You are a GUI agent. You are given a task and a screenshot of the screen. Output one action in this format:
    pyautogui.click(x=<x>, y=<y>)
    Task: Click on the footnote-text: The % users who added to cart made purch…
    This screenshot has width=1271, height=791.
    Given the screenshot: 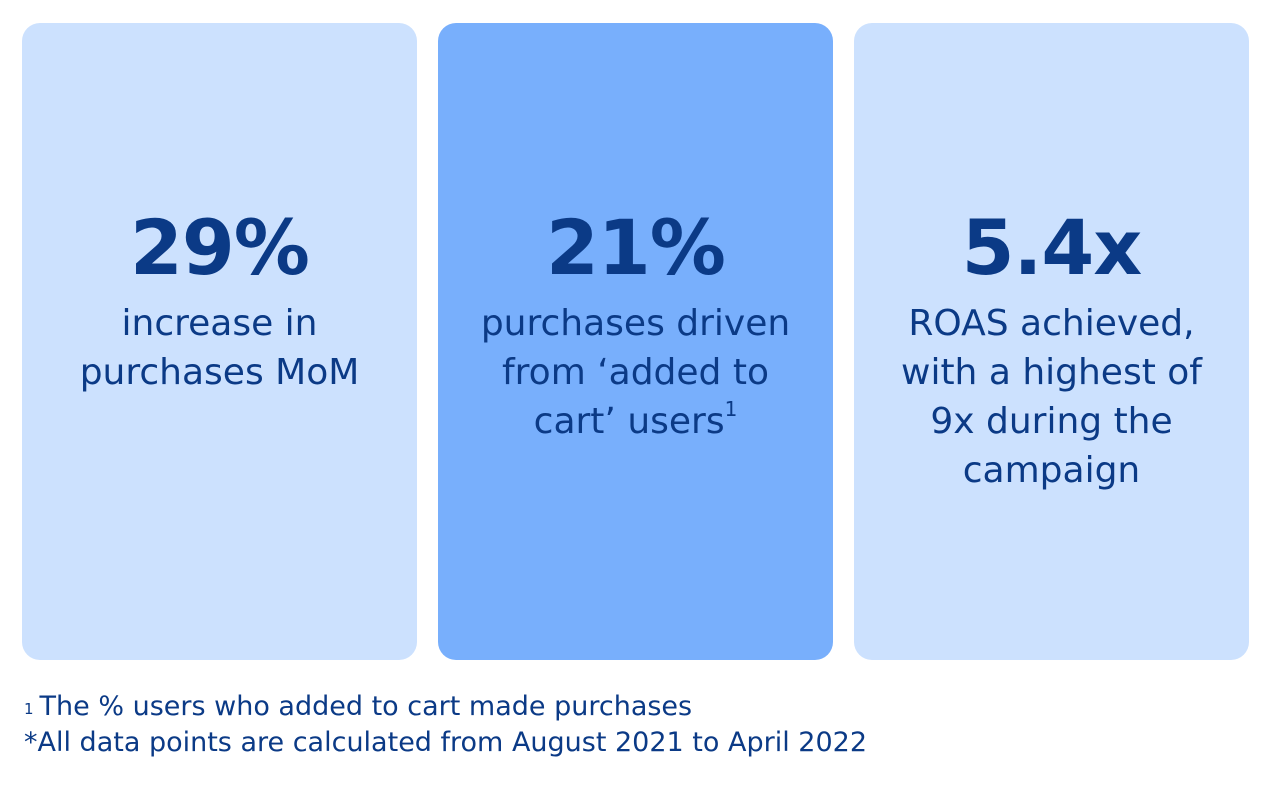 What is the action you would take?
    pyautogui.click(x=366, y=706)
    